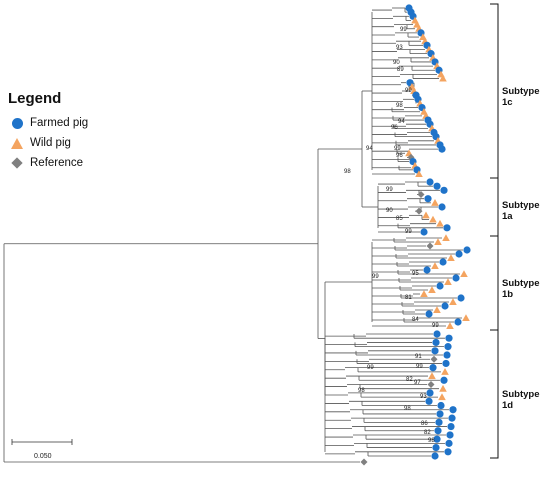 The height and width of the screenshot is (489, 550). I want to click on label-subtype-1d: Subtype 1d, so click(521, 400).